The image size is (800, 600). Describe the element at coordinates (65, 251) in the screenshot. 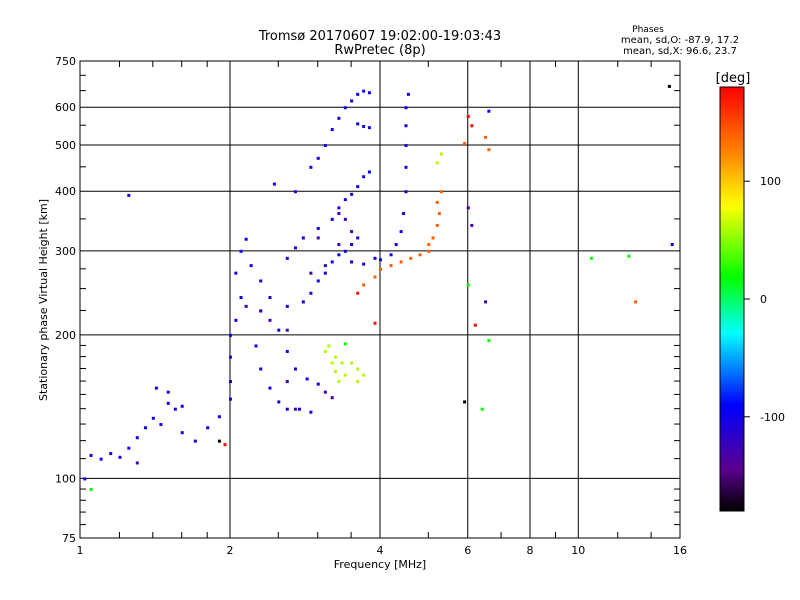

I see `y-tick-label: 300` at that location.